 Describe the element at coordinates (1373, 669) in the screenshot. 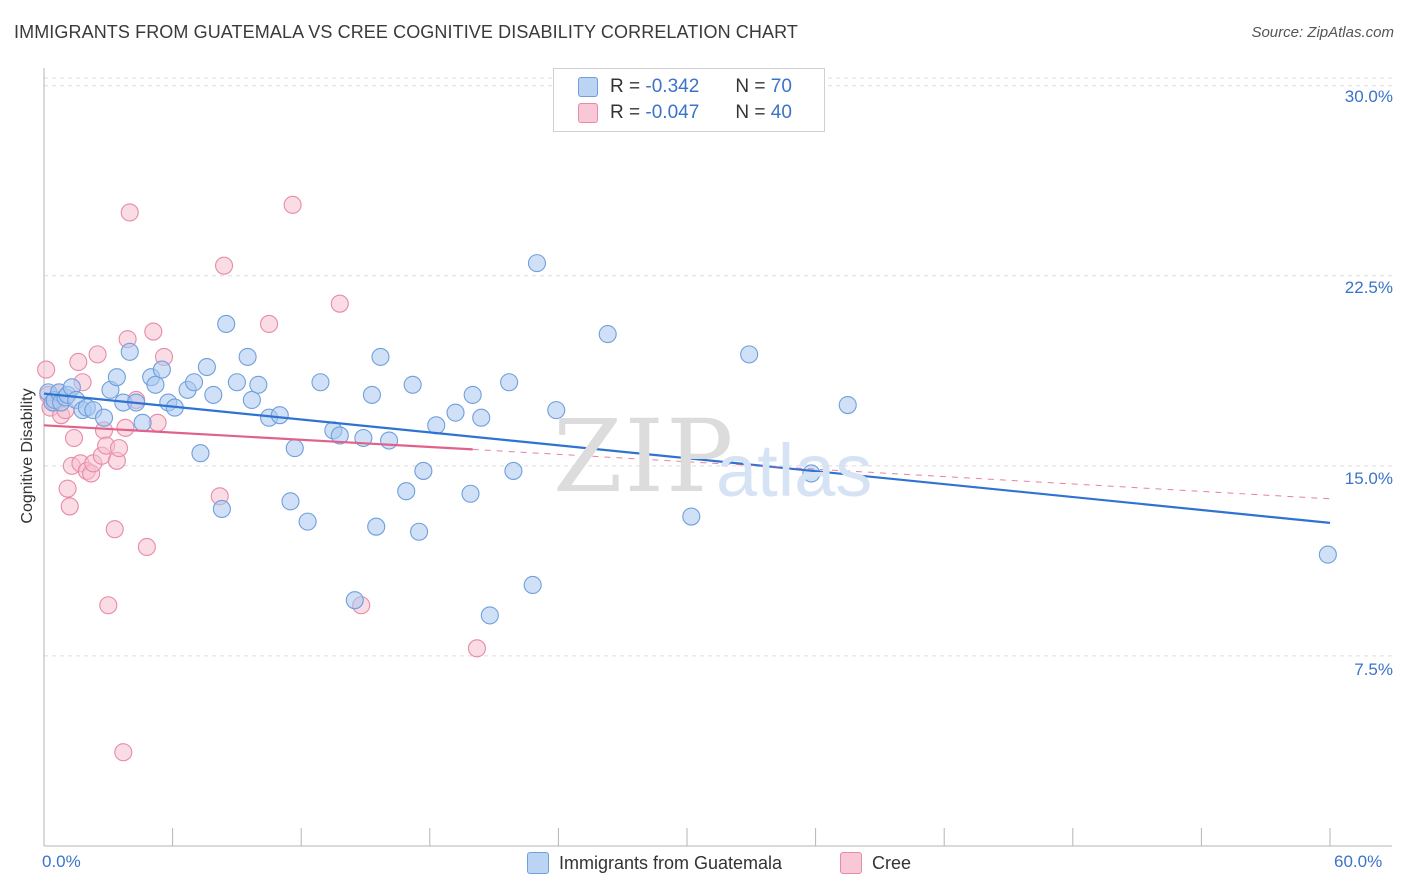

I see `y-tick-label: 7.5%` at that location.